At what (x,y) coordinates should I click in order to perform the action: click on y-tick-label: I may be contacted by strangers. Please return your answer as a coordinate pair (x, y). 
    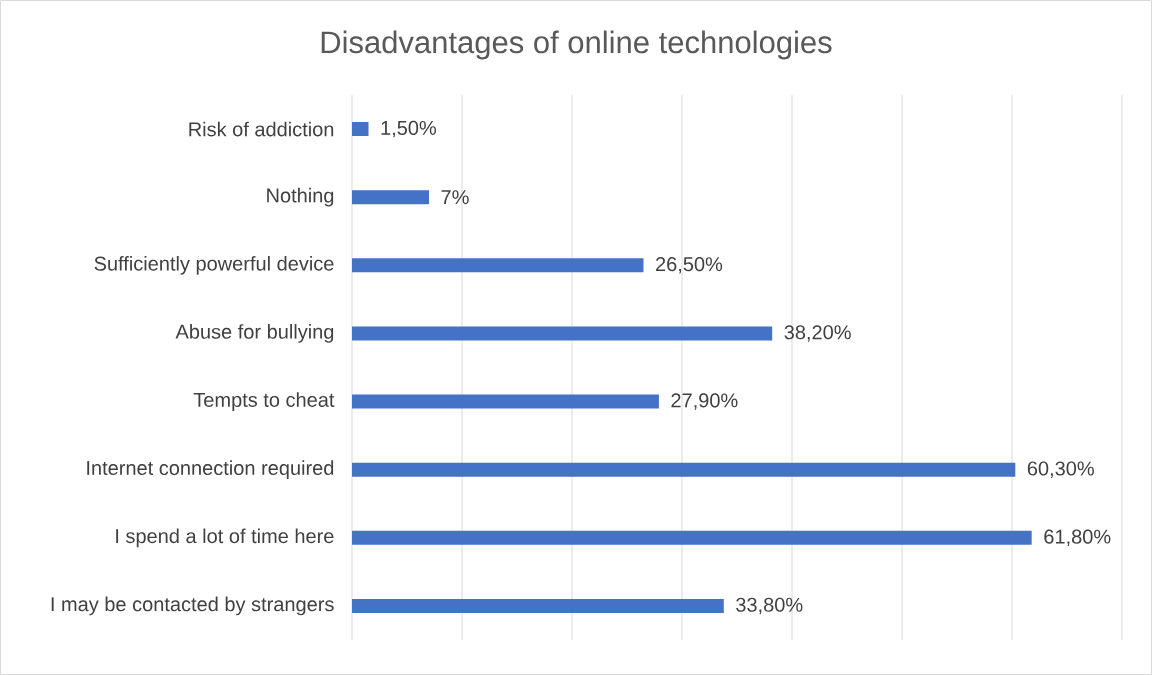
    Looking at the image, I should click on (192, 606).